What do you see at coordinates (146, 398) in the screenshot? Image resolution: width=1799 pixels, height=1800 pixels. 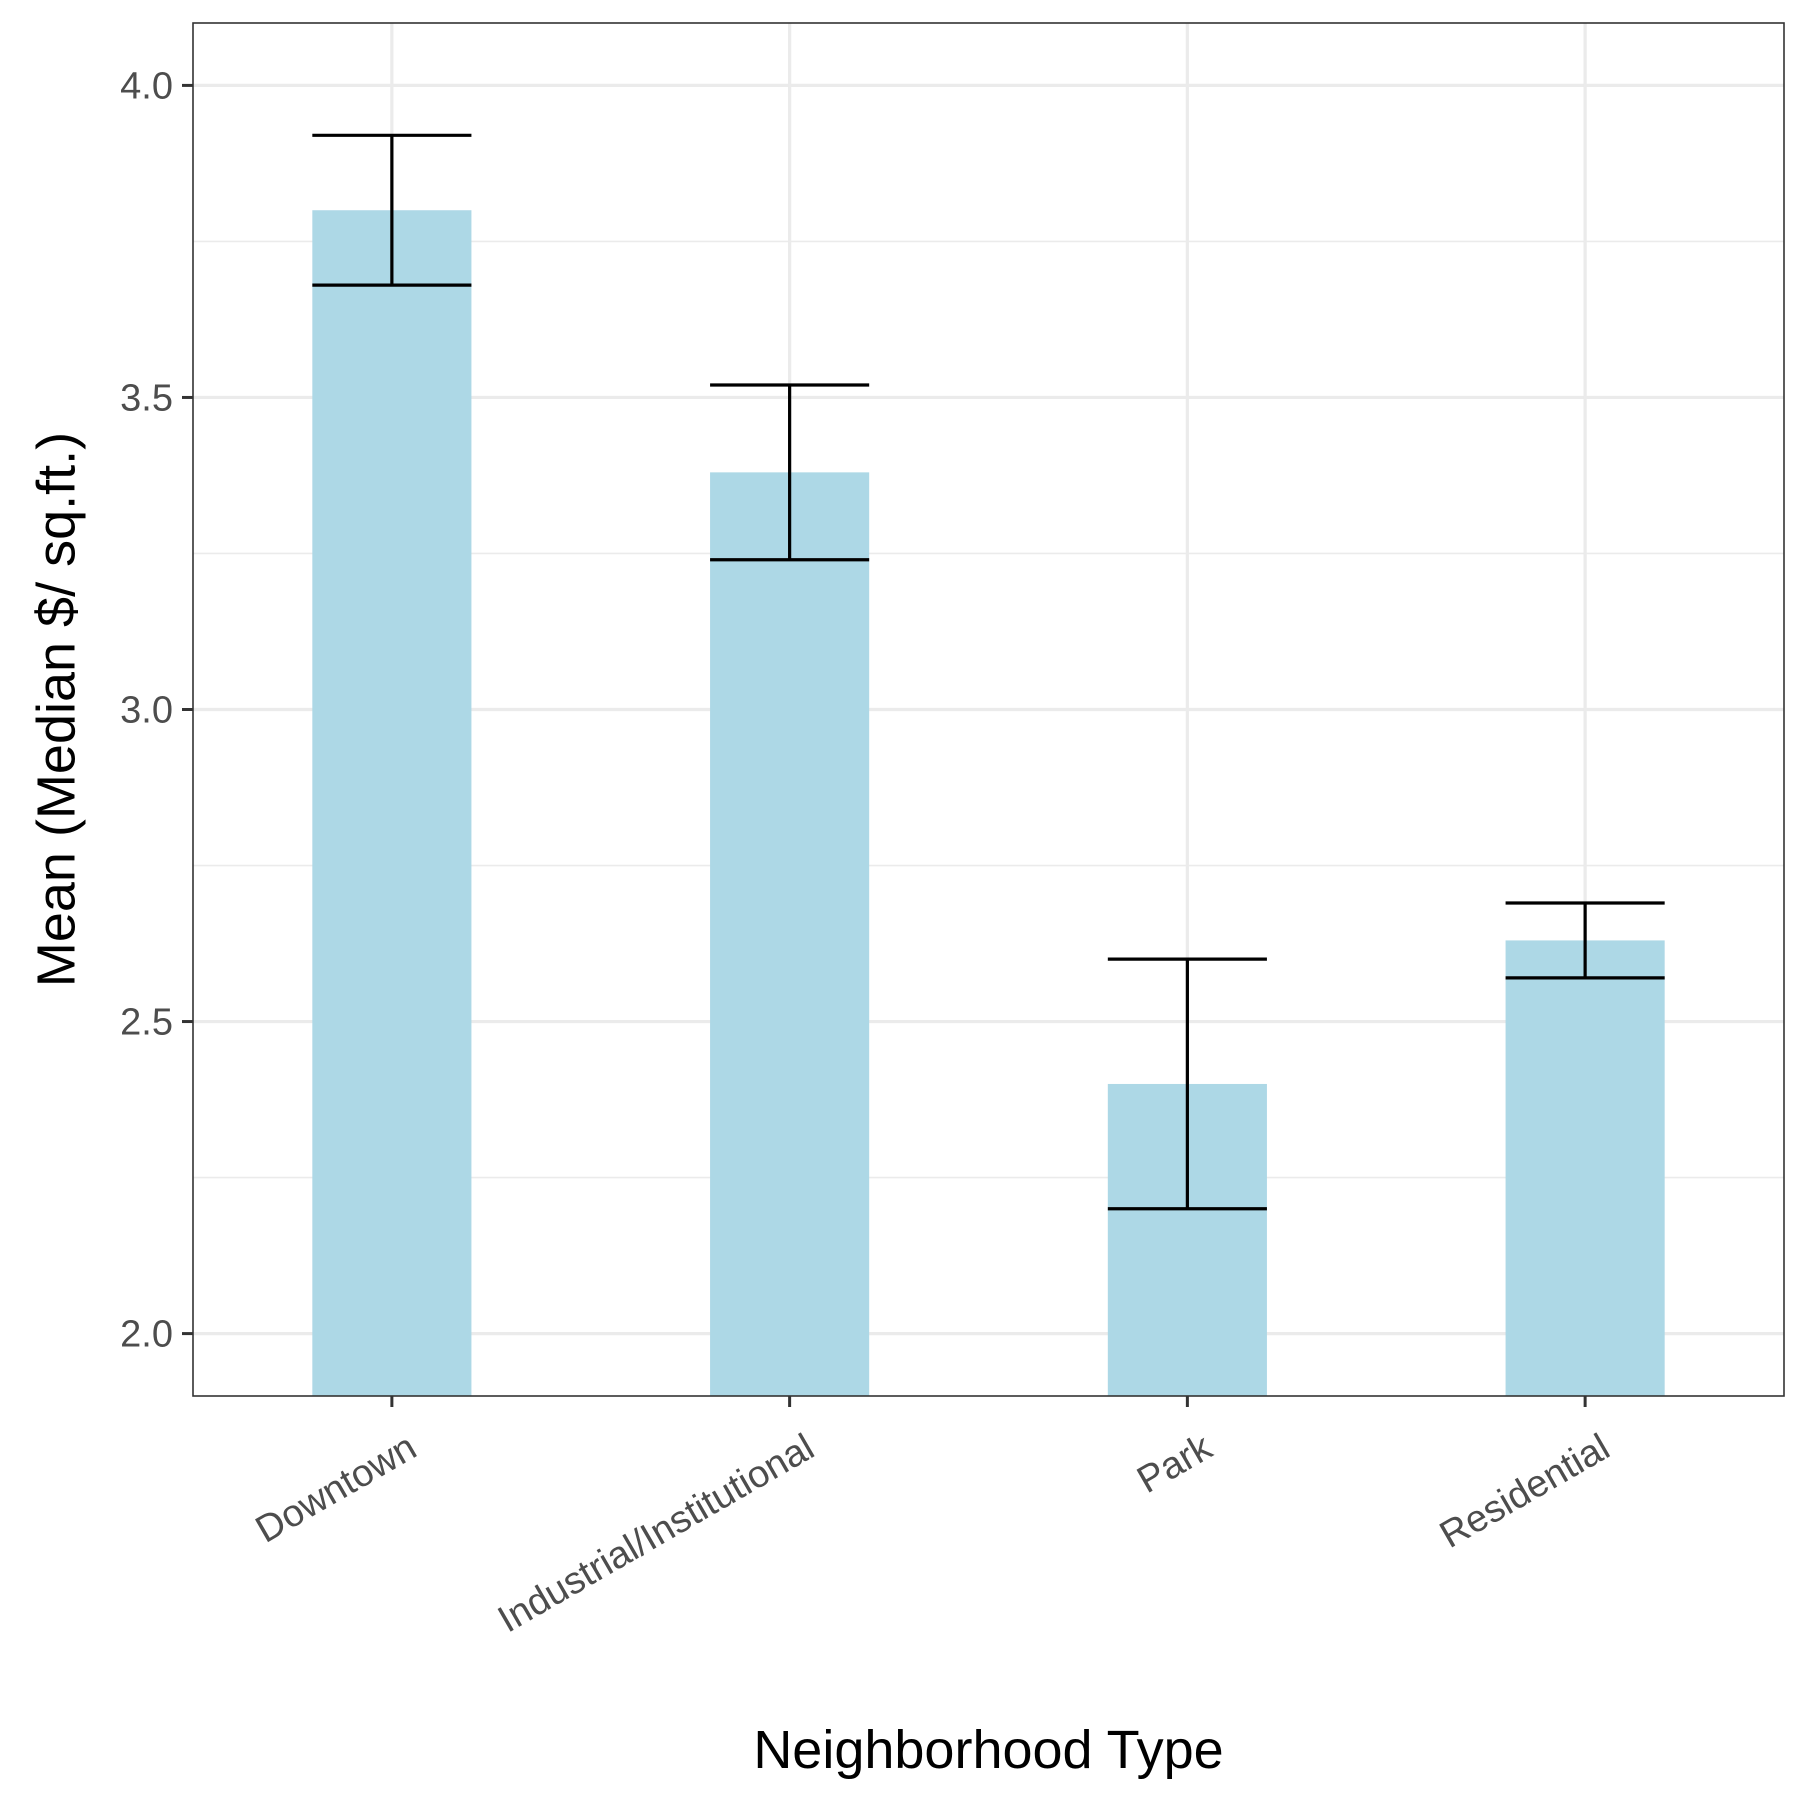 I see `y-tick-label: 3.5` at bounding box center [146, 398].